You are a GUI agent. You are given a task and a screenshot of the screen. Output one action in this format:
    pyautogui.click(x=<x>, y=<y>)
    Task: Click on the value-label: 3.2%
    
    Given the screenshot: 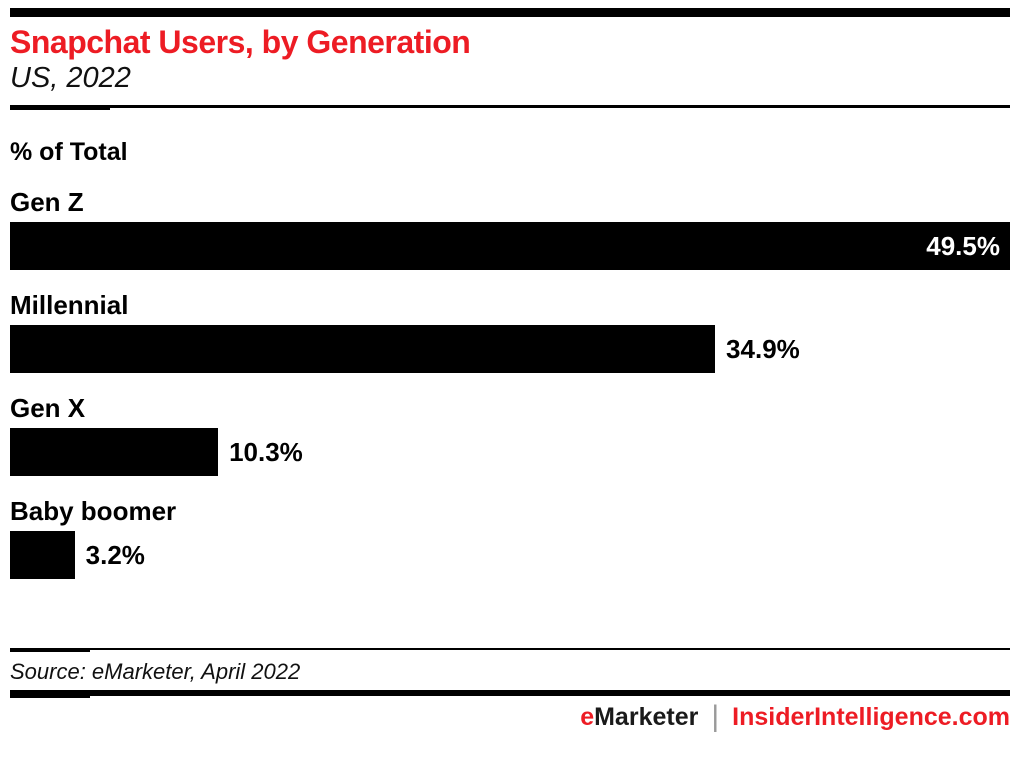 What is the action you would take?
    pyautogui.click(x=115, y=554)
    